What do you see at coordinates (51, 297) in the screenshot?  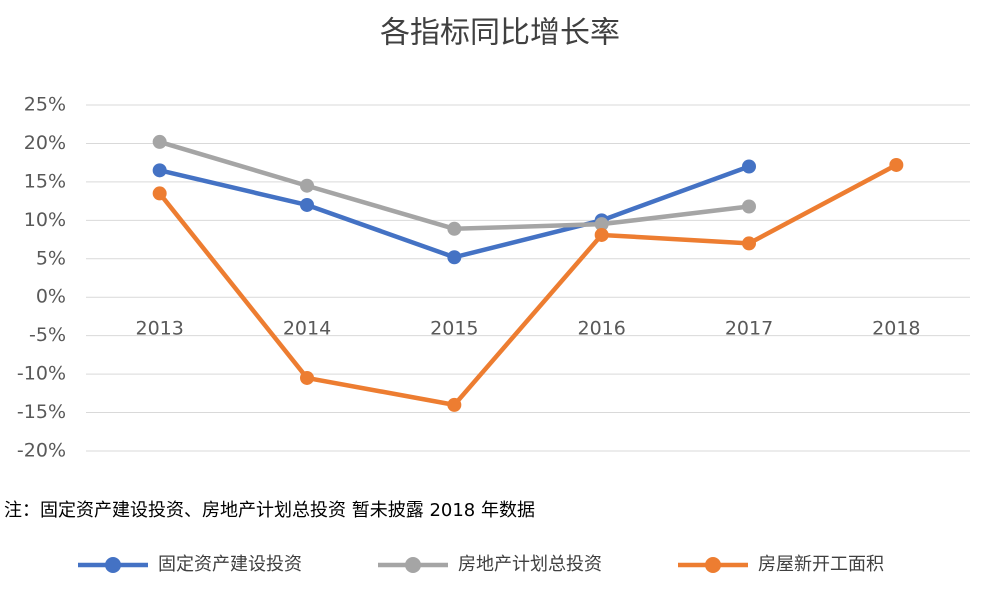 I see `y-tick-label: 0%` at bounding box center [51, 297].